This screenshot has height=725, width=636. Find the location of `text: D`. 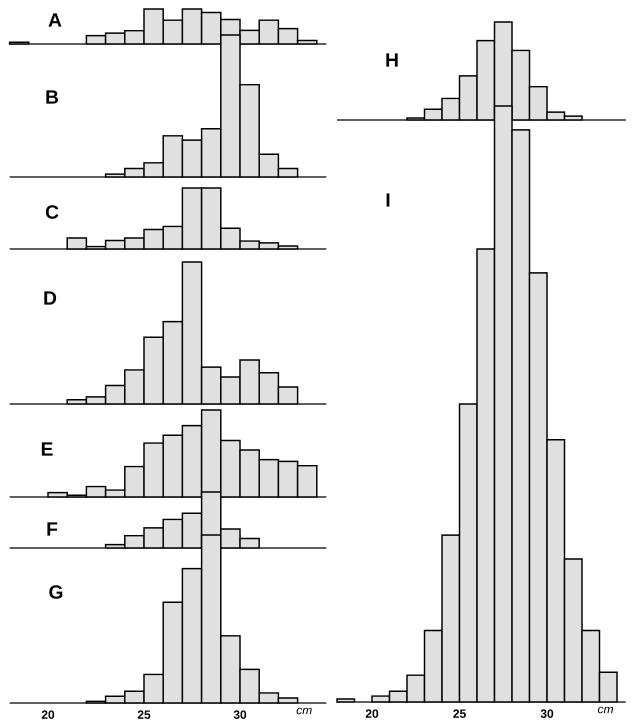

text: D is located at coordinates (50, 298).